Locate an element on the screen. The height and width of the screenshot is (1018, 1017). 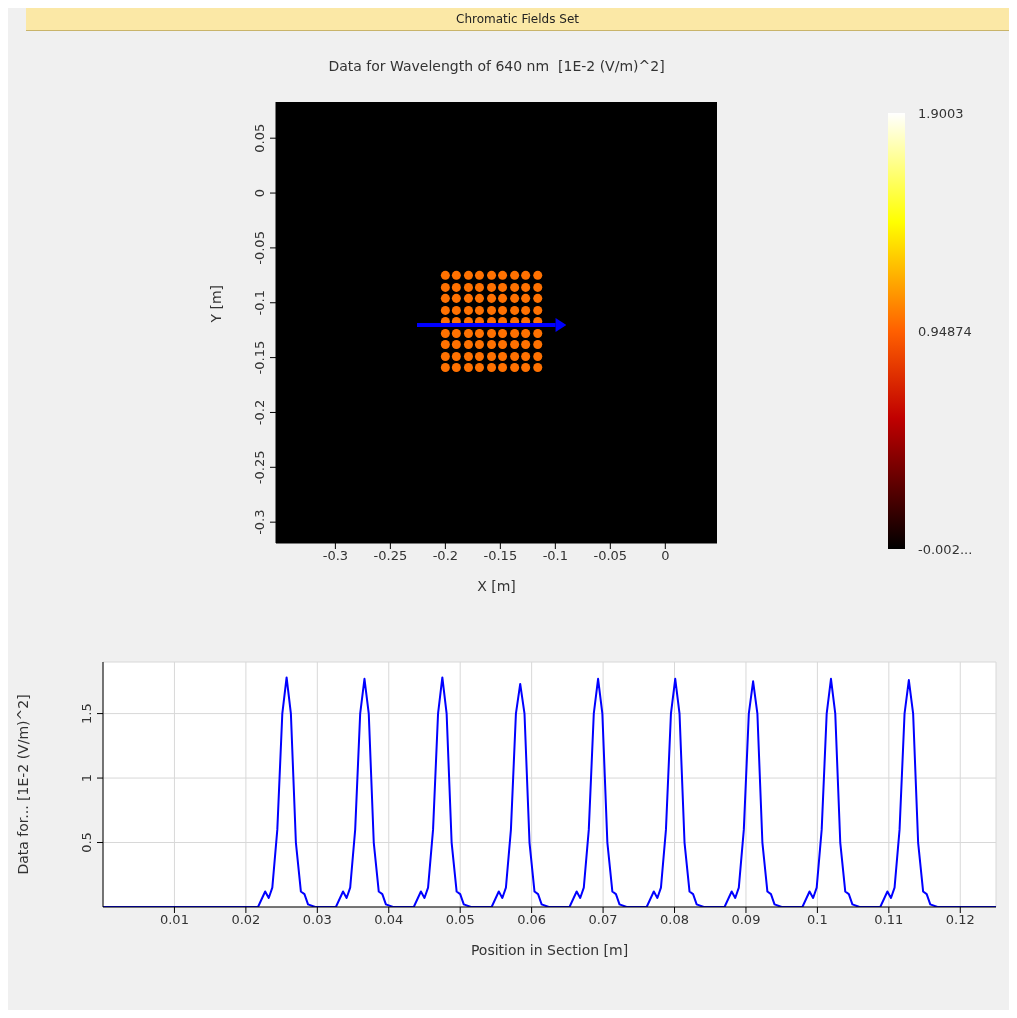
y-tick-label: -0.05 is located at coordinates (259, 248).